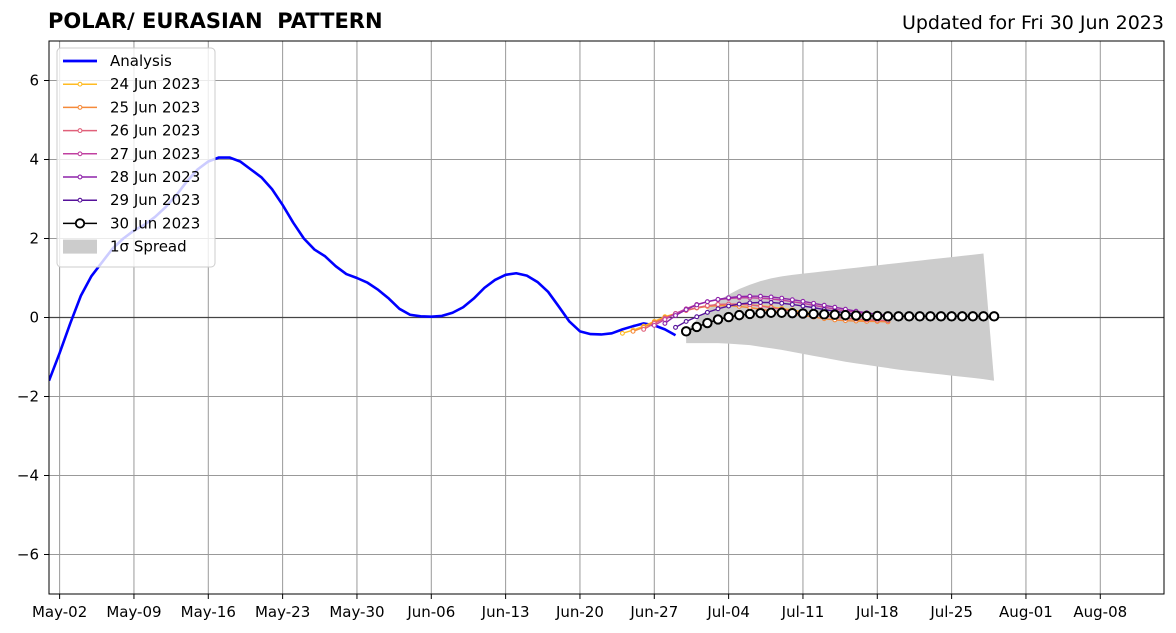 This screenshot has width=1176, height=633. Describe the element at coordinates (34, 81) in the screenshot. I see `y-tick-label: 6` at that location.